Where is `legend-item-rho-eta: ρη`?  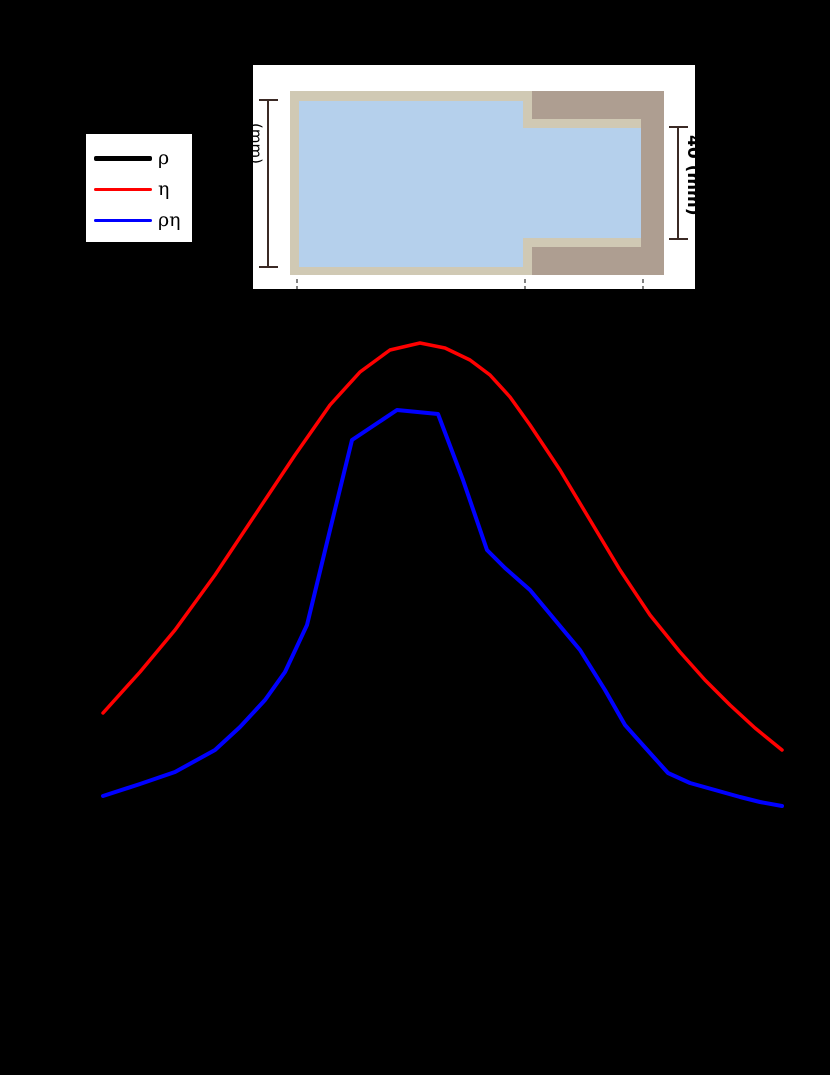
legend-item-rho-eta: ρη is located at coordinates (137, 220).